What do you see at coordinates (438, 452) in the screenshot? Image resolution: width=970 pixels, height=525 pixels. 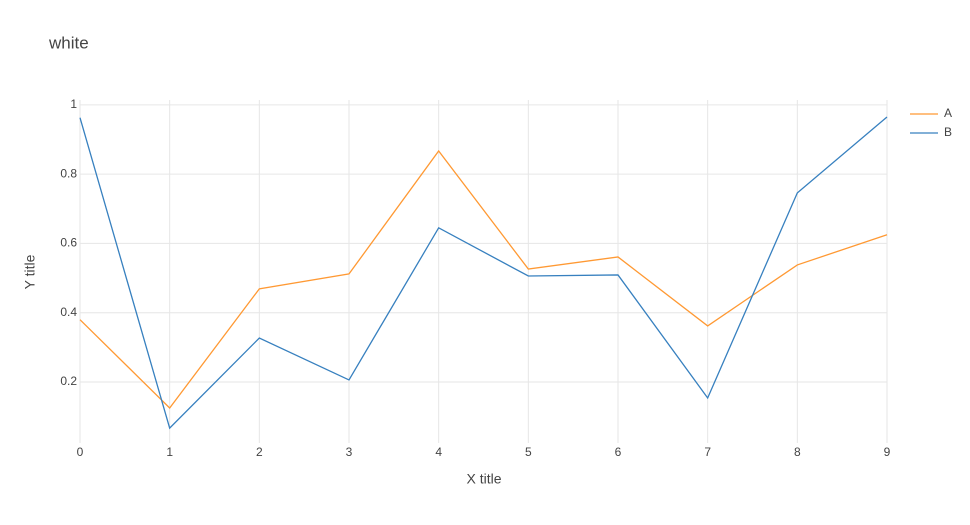 I see `x-tick-label: 4` at bounding box center [438, 452].